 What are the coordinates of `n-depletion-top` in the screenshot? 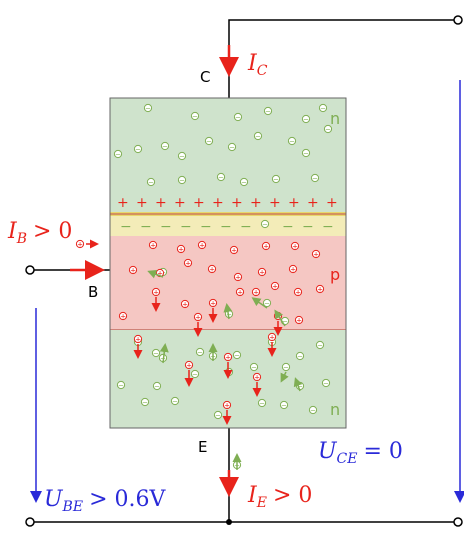 It's located at (228, 206).